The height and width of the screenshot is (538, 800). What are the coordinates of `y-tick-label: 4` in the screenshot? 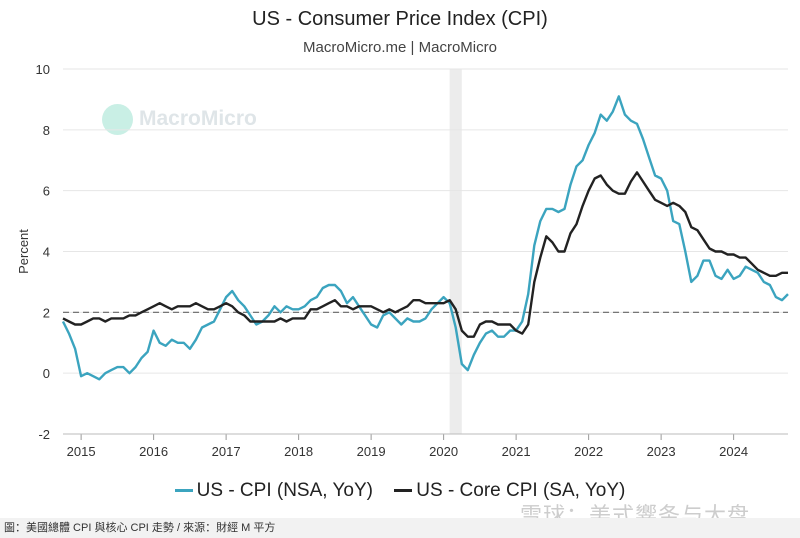 It's located at (46, 252).